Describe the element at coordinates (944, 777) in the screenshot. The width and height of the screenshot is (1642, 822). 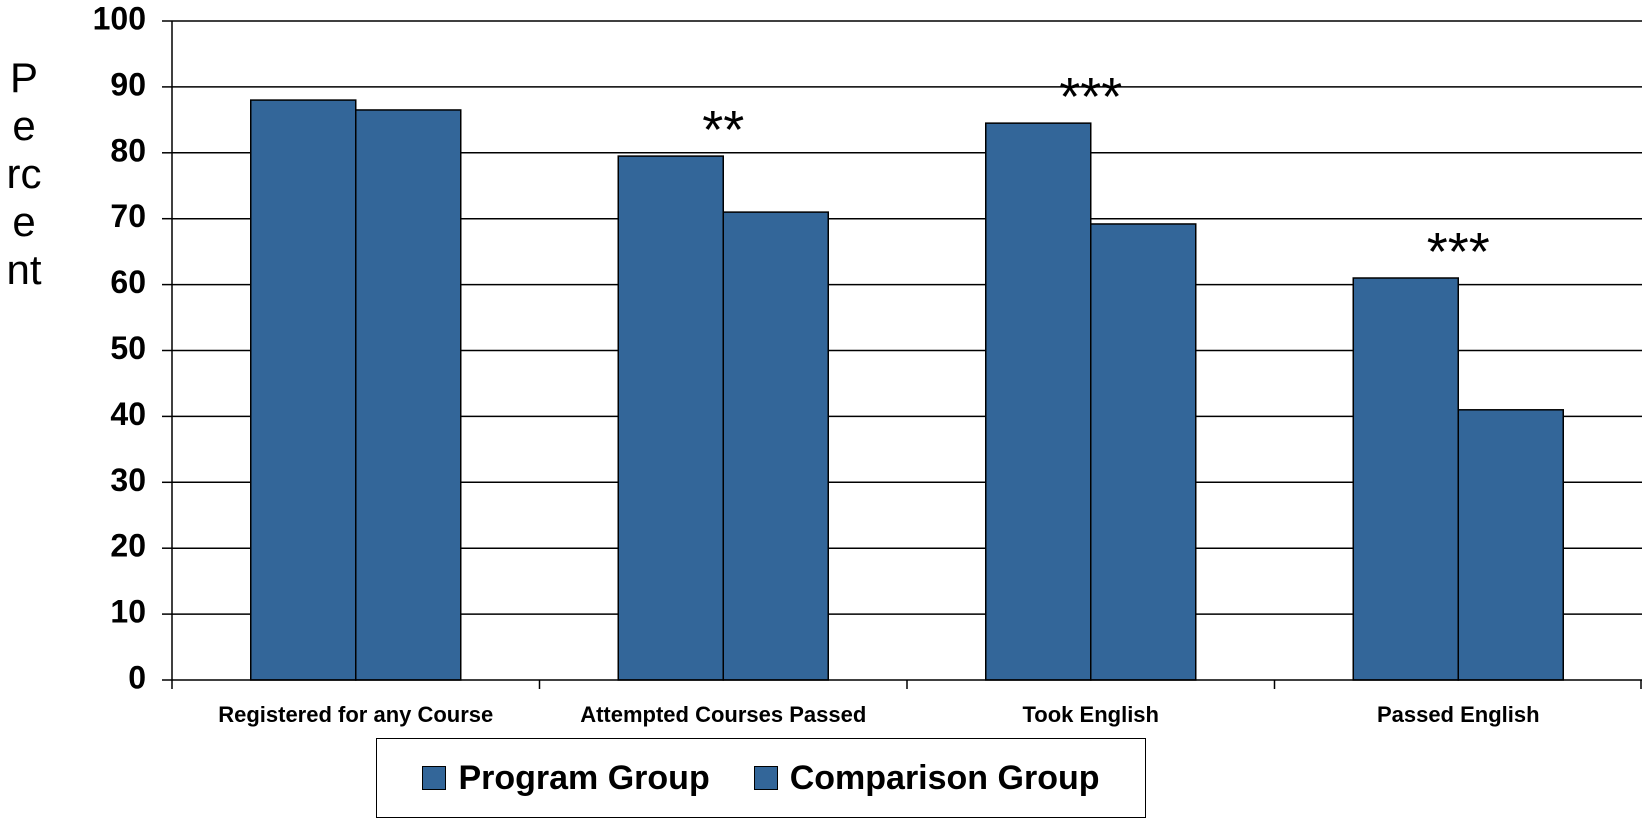
I see `legend-label-comparison: Comparison Group` at that location.